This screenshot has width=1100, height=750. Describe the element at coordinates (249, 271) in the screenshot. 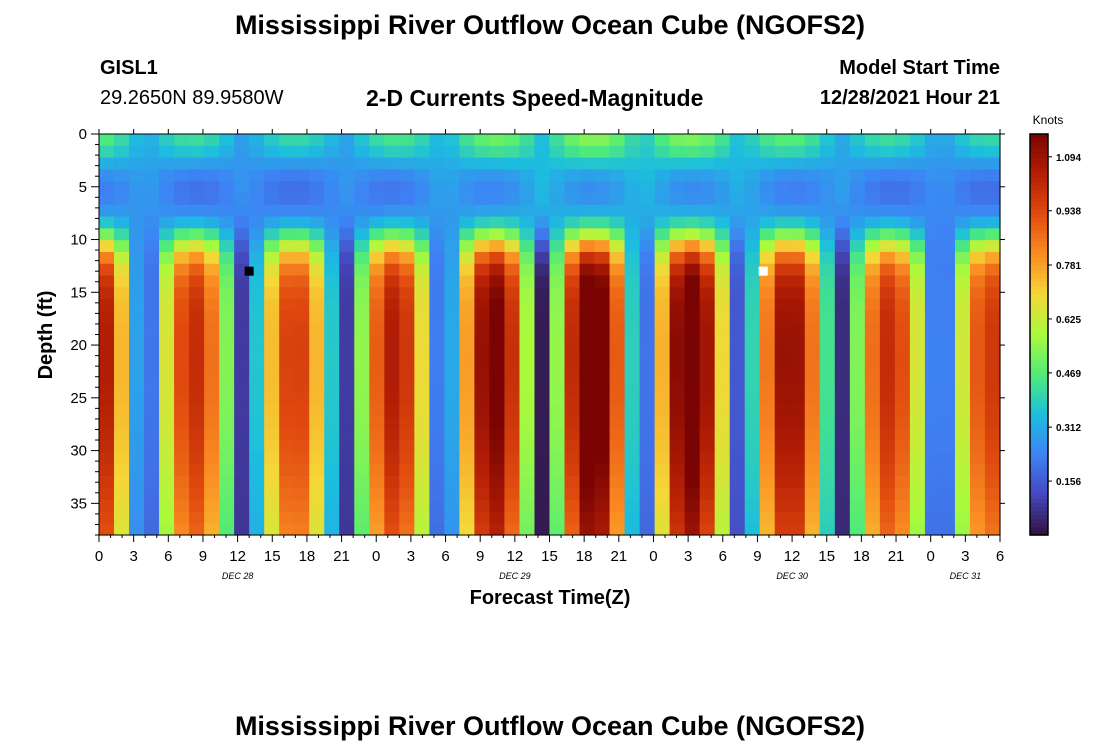

I see `min-speed-marker` at that location.